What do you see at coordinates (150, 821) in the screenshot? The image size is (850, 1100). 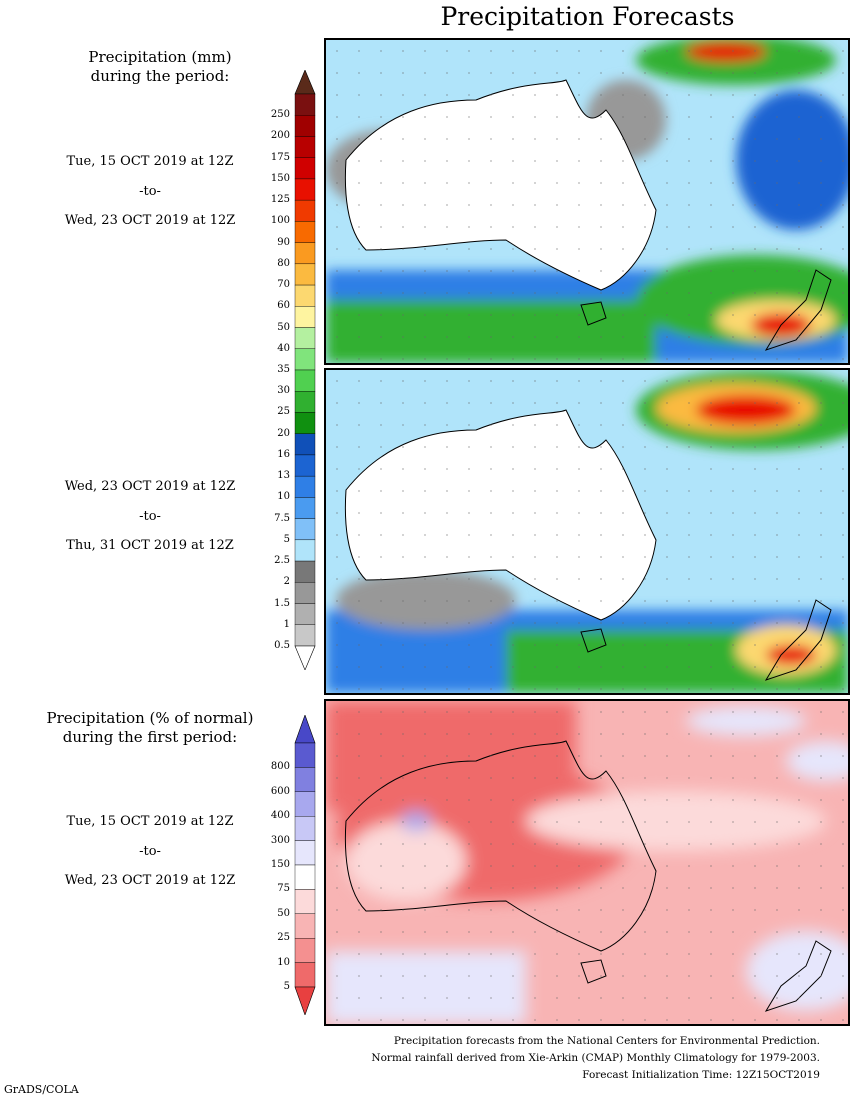 I see `panel3-start-date: Tue, 15 OCT 2019 at 12Z` at bounding box center [150, 821].